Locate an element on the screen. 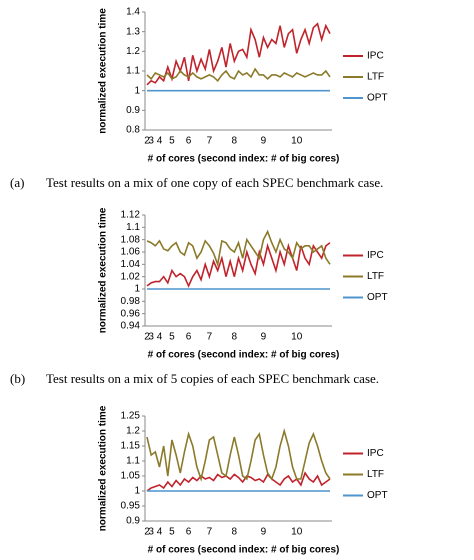  y-tick-label: 1.08 is located at coordinates (131, 239).